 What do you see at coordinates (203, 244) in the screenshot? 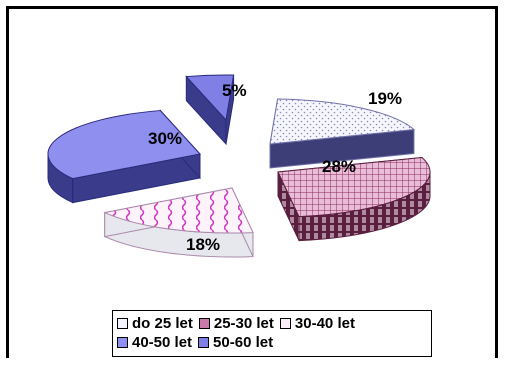
I see `data-label: 18%` at bounding box center [203, 244].